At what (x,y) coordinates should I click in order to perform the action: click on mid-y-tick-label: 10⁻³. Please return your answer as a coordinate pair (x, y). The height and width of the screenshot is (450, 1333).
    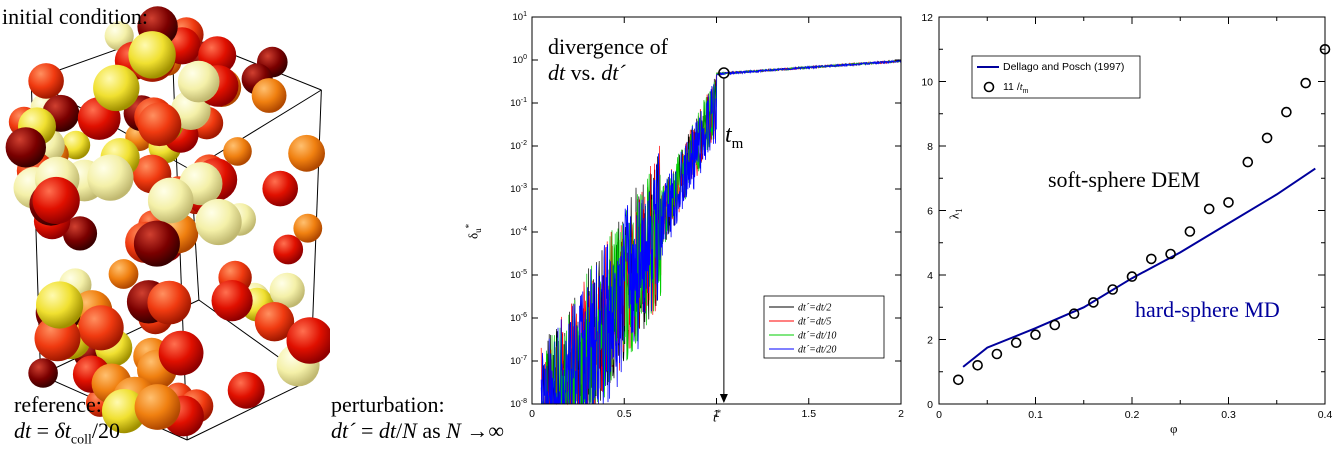
    Looking at the image, I should click on (518, 189).